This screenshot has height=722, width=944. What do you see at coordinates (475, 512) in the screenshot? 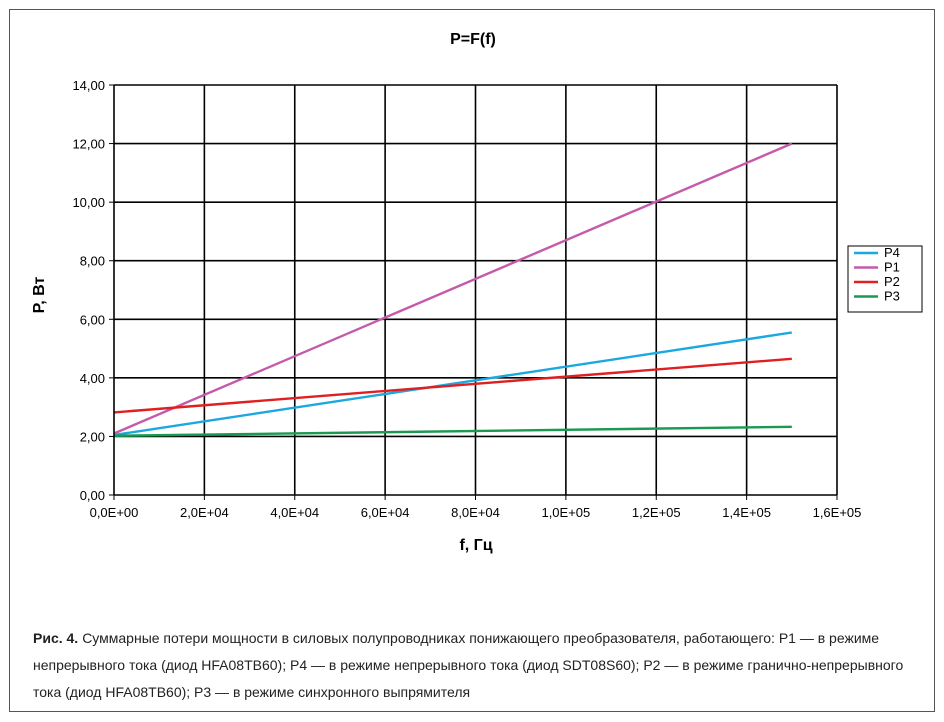
I see `x-tick-label: 8,0E+04` at bounding box center [475, 512].